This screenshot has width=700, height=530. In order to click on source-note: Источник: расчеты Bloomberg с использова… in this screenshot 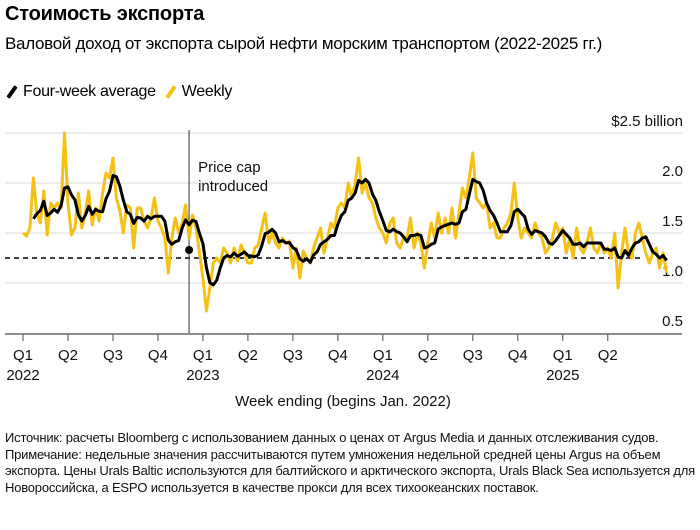, I will do `click(332, 437)`.